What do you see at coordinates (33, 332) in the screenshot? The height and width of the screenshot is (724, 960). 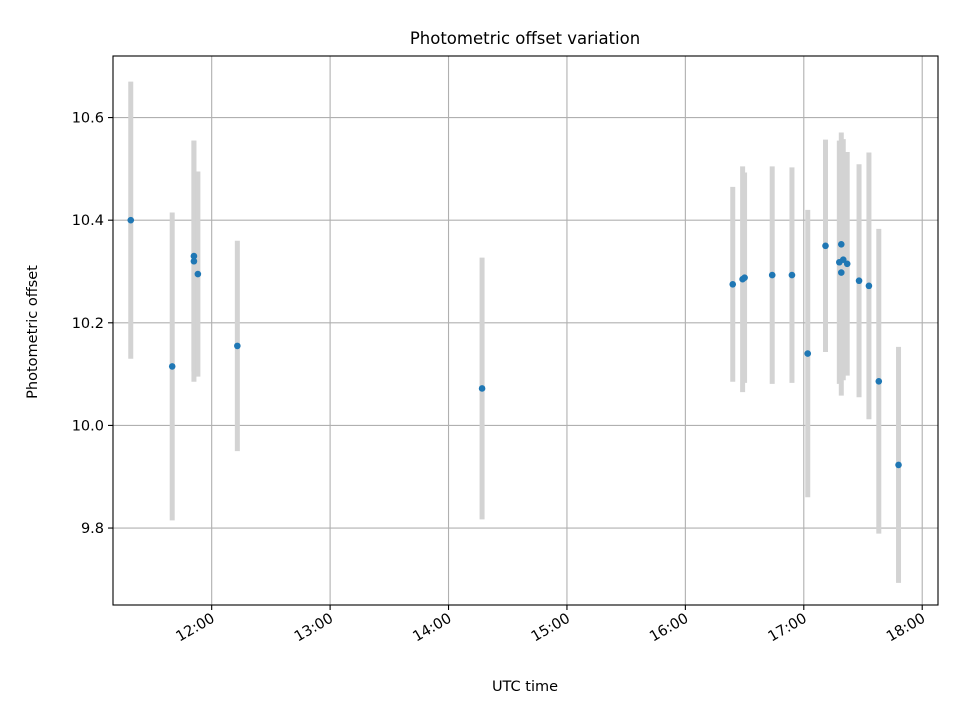 I see `y-axis-label: Photometric offset` at bounding box center [33, 332].